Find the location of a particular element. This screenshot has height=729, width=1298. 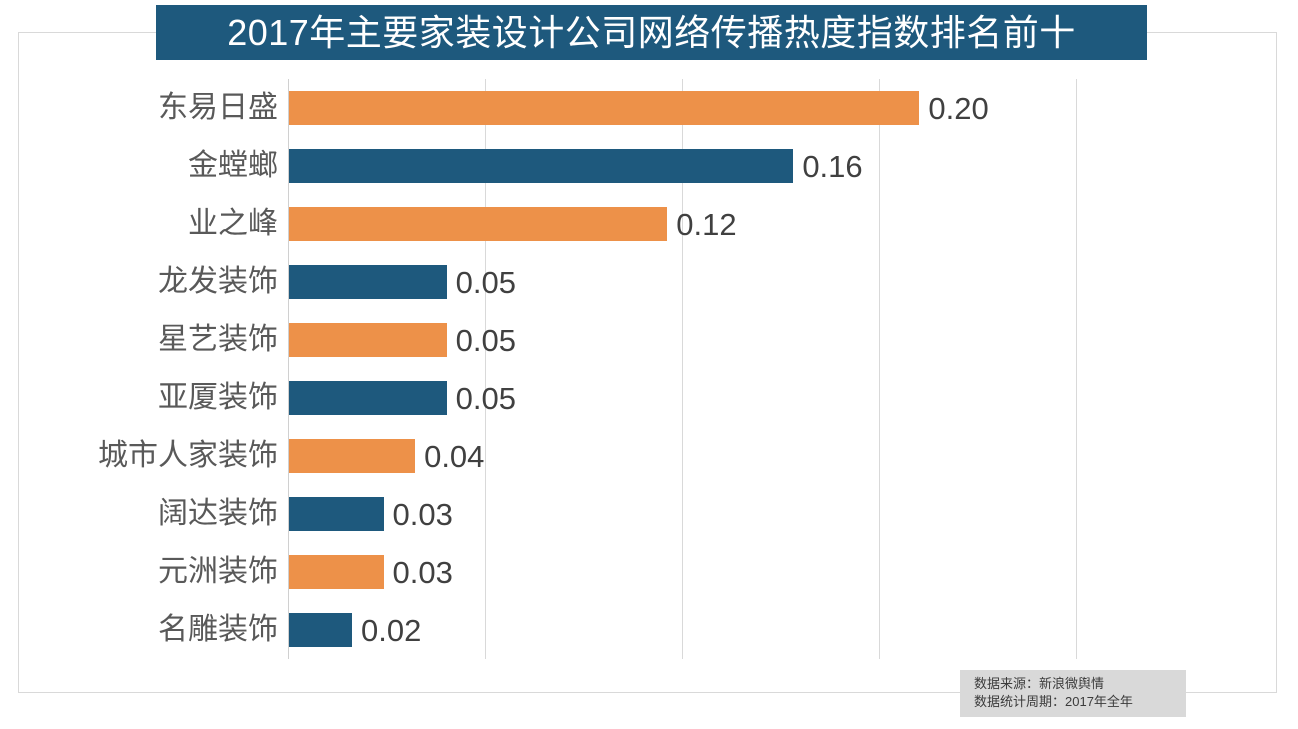

category-label: 金螳螂 is located at coordinates (233, 165).